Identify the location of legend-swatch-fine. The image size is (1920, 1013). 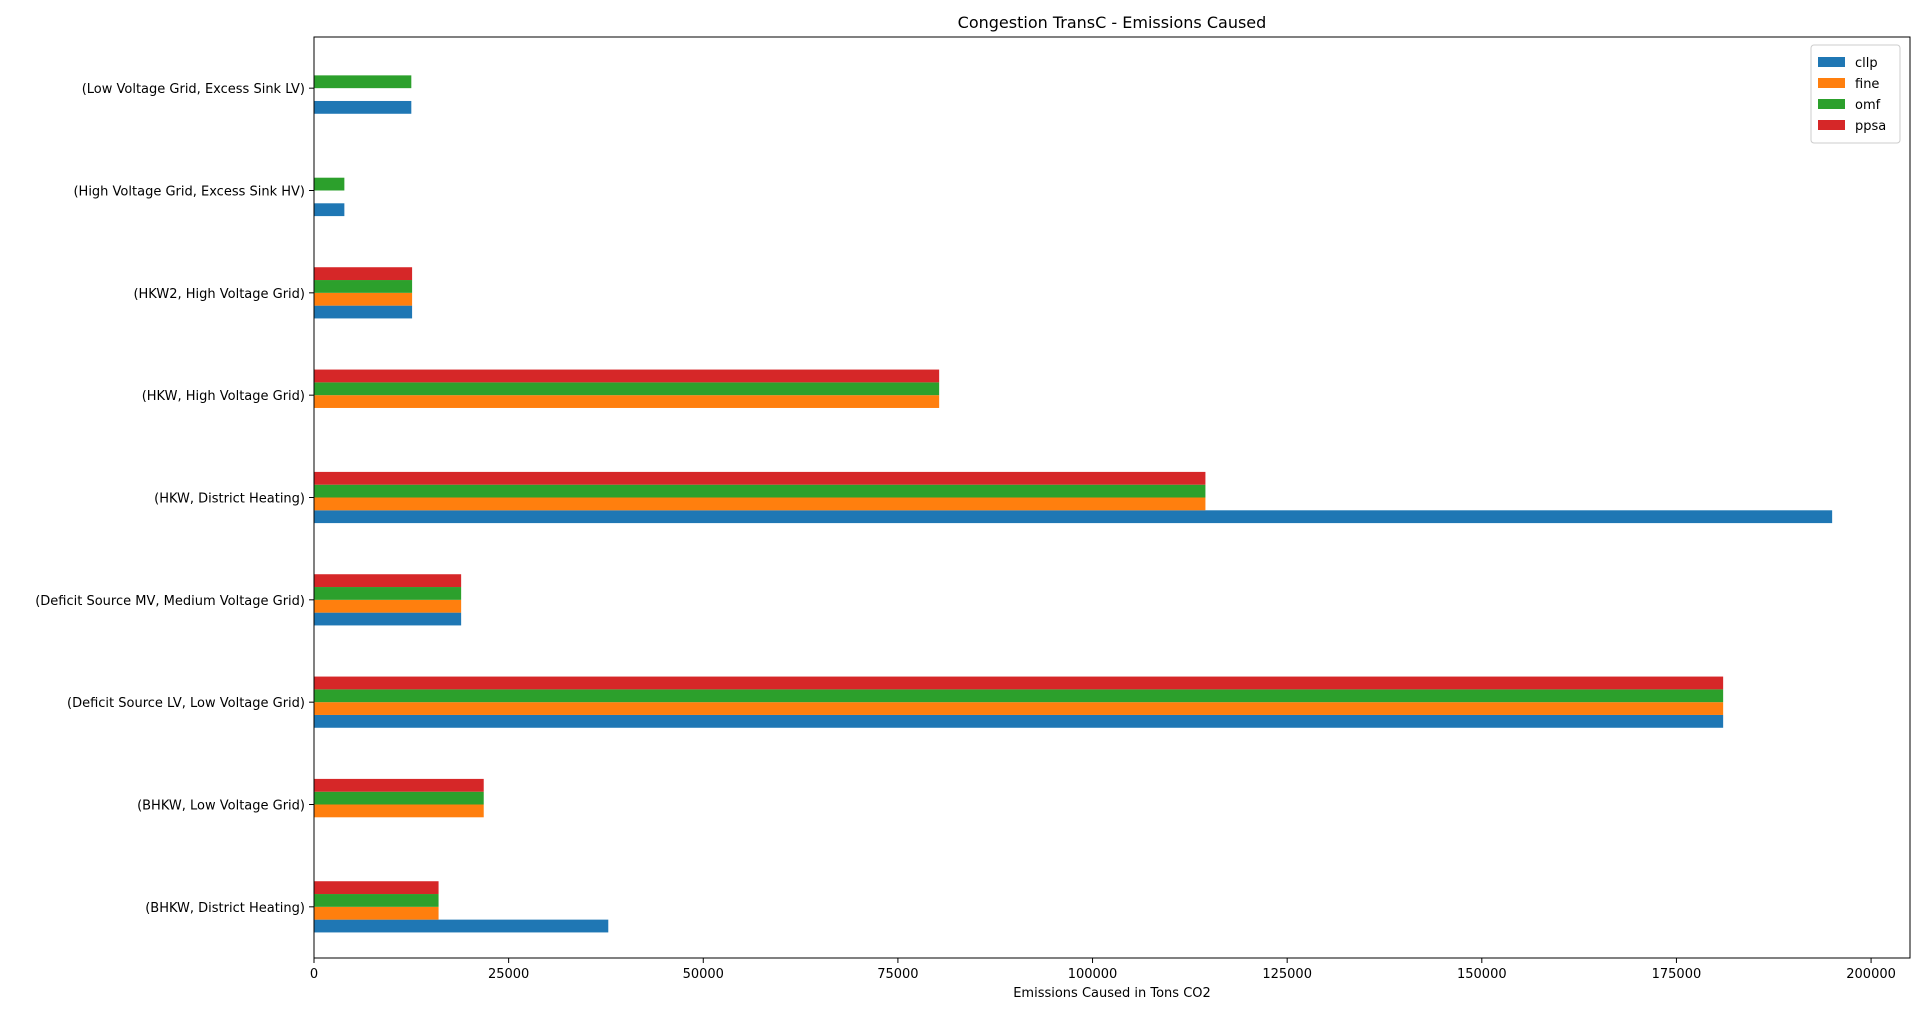
(1831, 83).